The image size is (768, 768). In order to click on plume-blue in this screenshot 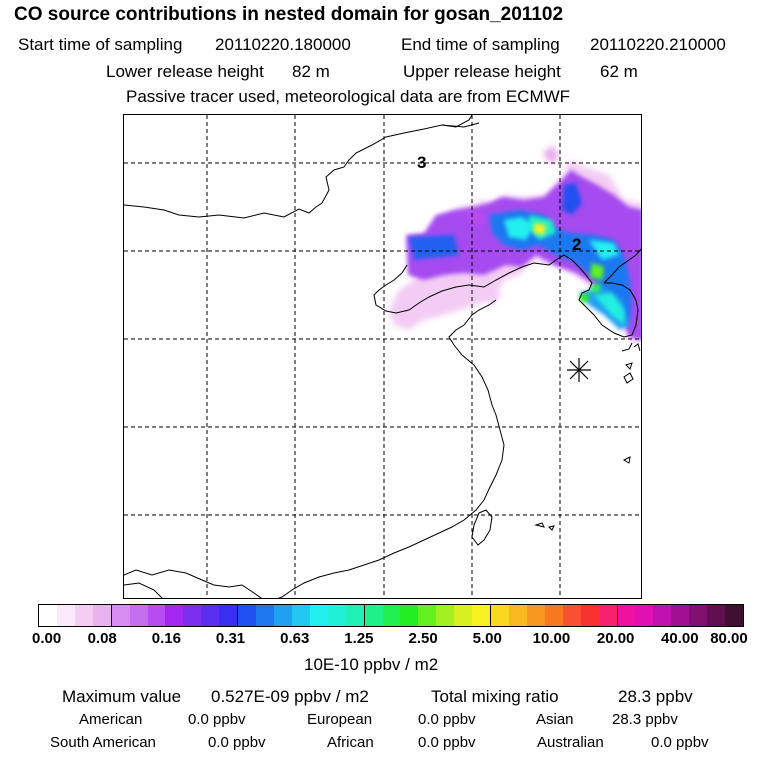, I will do `click(520, 256)`.